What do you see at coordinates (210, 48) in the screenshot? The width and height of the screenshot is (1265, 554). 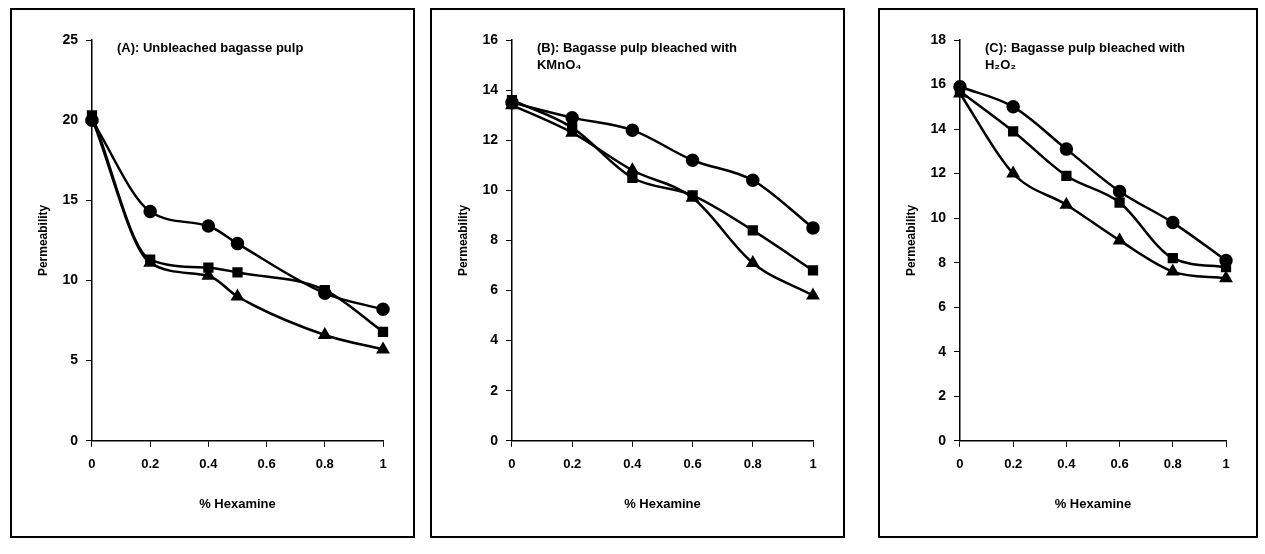 I see `chart-title: (A): Unbleached bagasse pulp` at bounding box center [210, 48].